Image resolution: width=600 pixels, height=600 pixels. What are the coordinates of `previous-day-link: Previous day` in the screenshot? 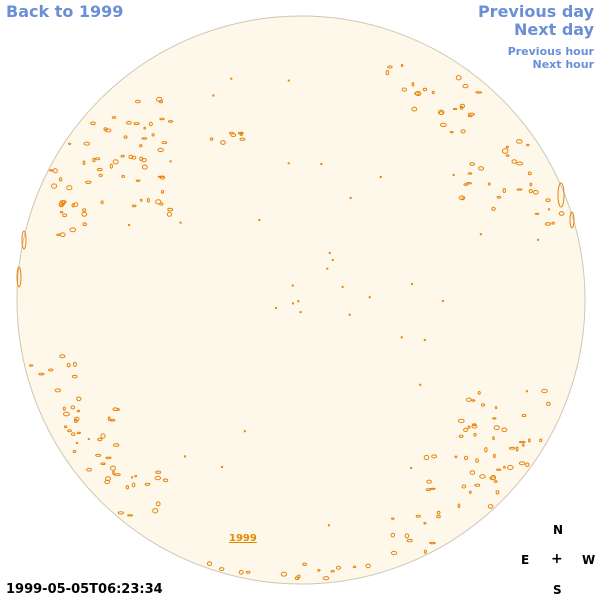 It's located at (535, 11).